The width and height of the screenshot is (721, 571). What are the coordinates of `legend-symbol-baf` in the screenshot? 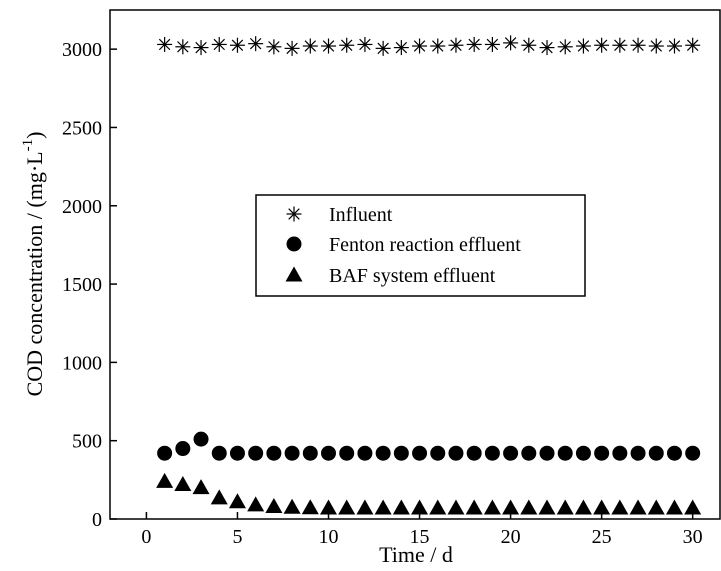 It's located at (294, 274).